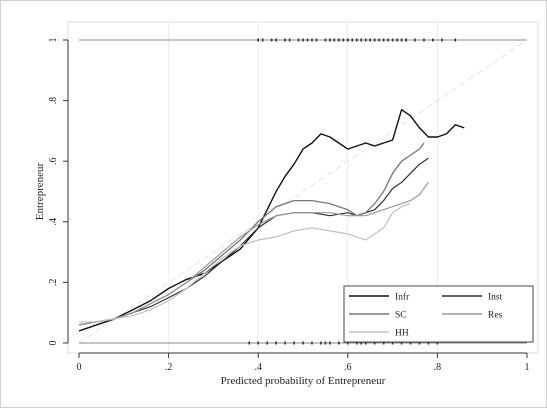  Describe the element at coordinates (495, 316) in the screenshot. I see `legend-label-res: Res` at that location.